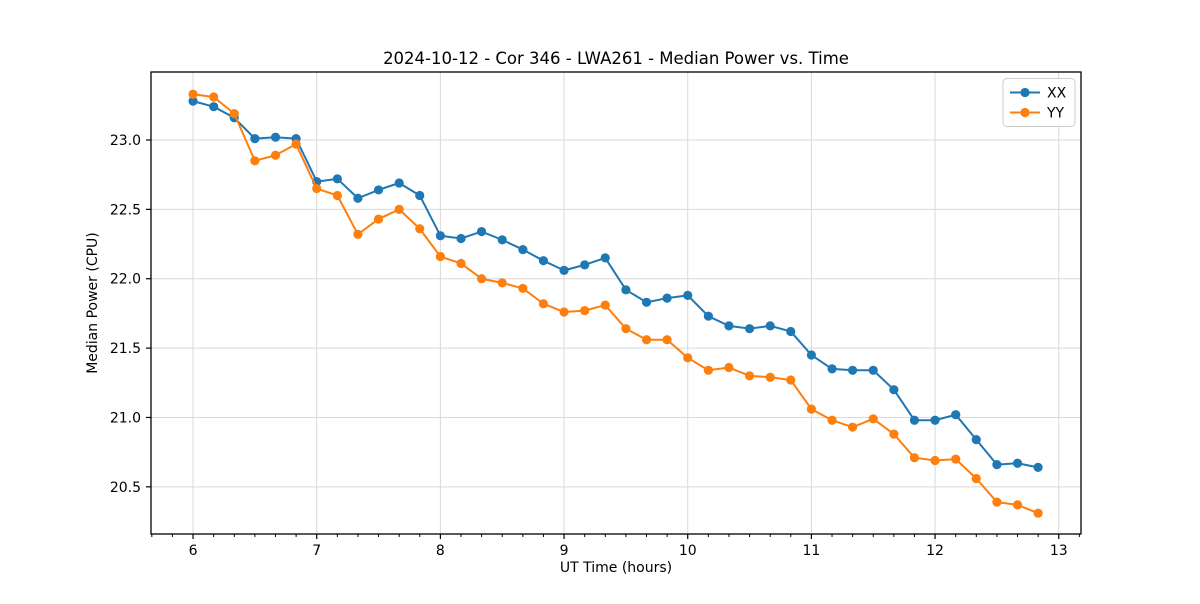 This screenshot has width=1200, height=604. I want to click on x-tick-label: 10, so click(688, 551).